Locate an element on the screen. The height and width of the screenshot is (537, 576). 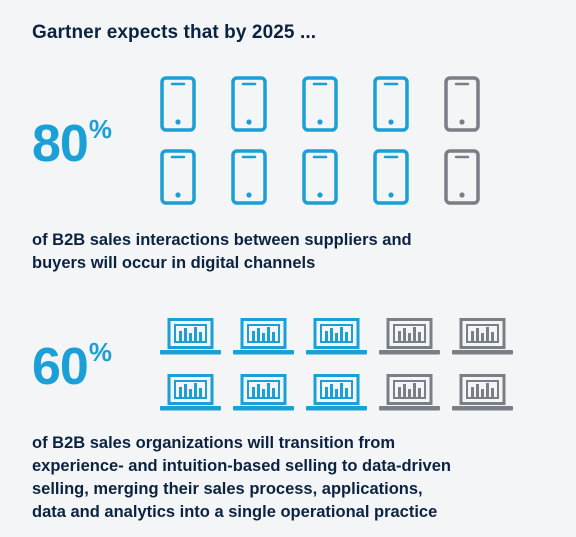
stat-value: 80 is located at coordinates (60, 144).